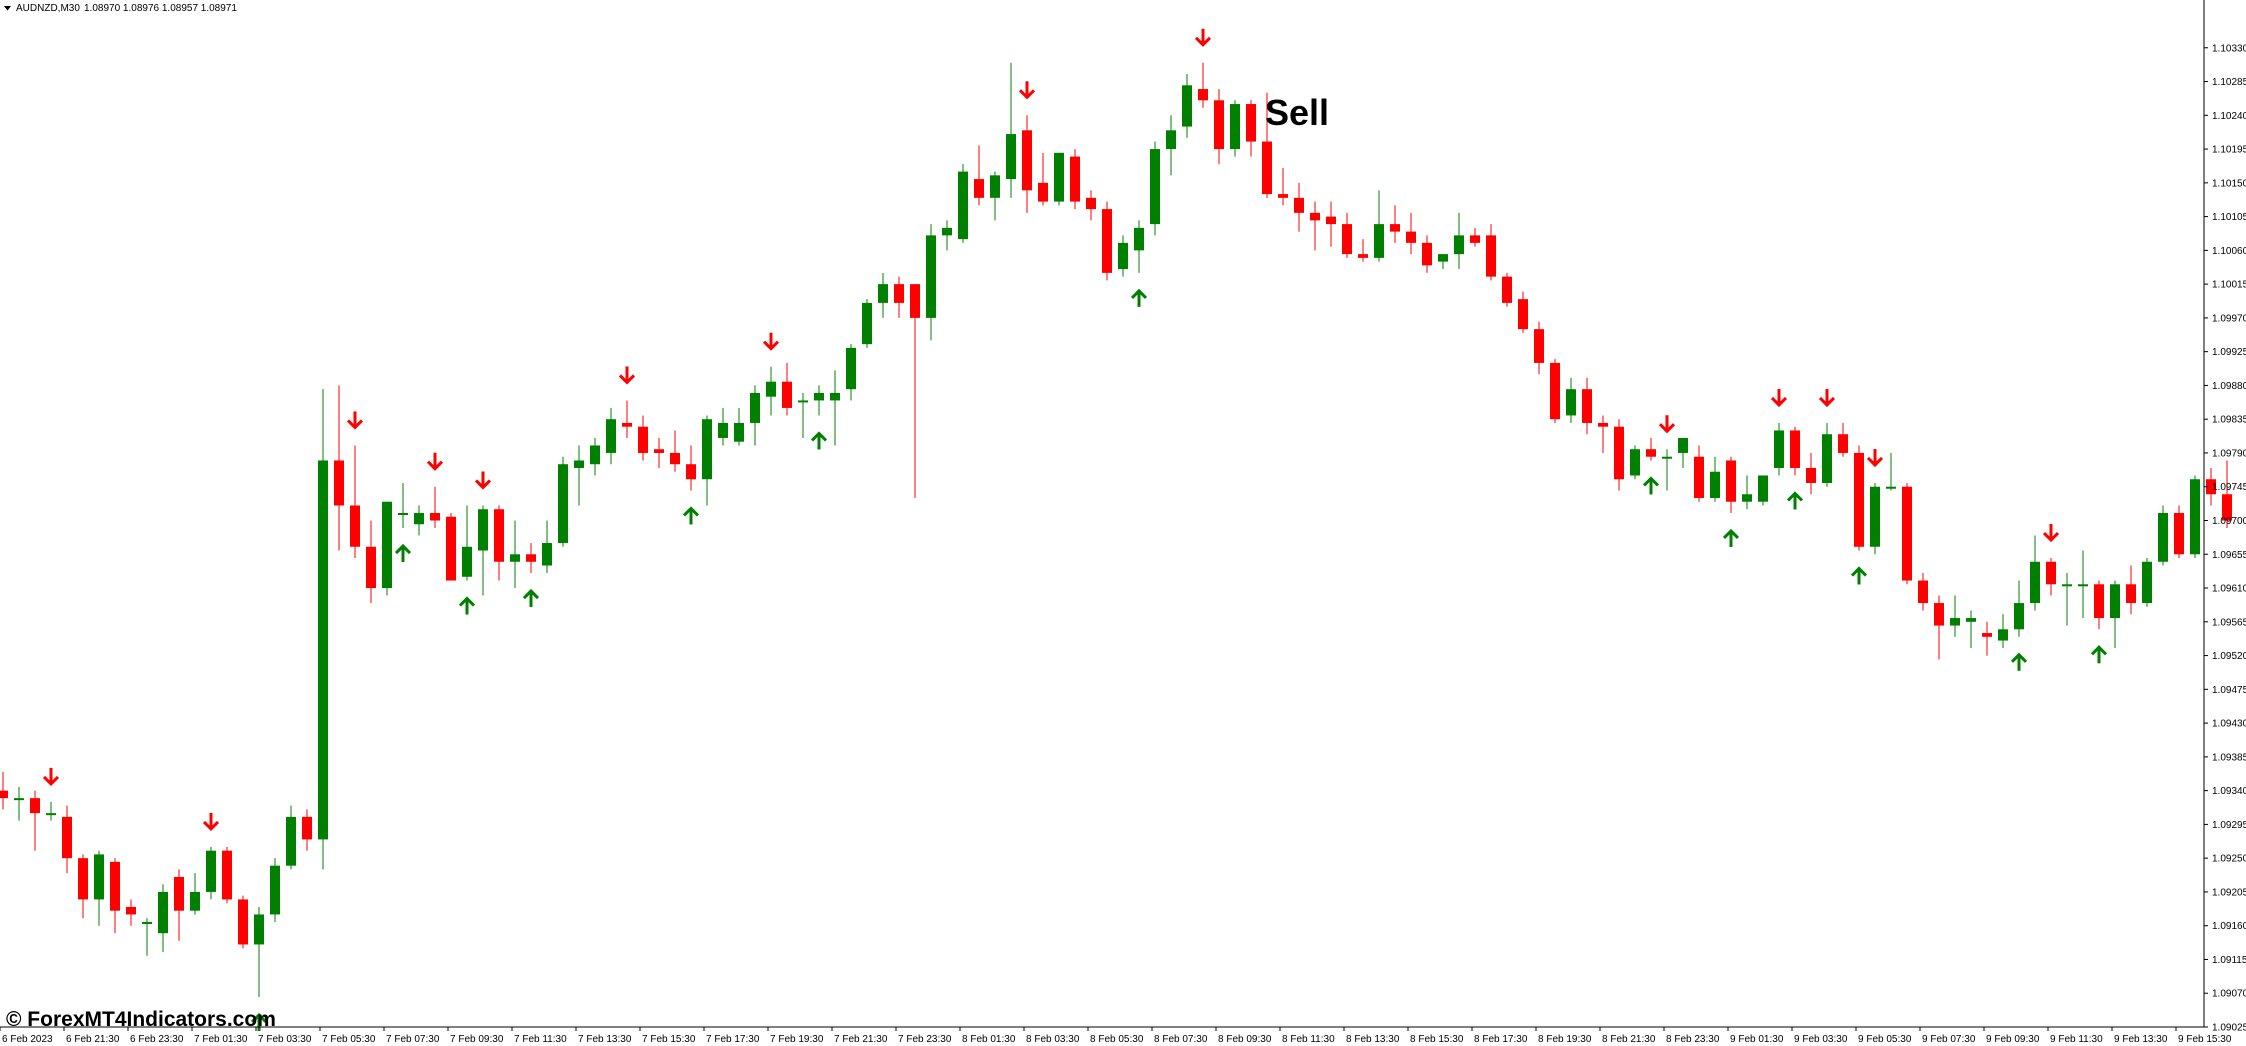 Image resolution: width=2246 pixels, height=1046 pixels. Describe the element at coordinates (669, 1039) in the screenshot. I see `time-tick-label: 7 Feb 15:30` at that location.